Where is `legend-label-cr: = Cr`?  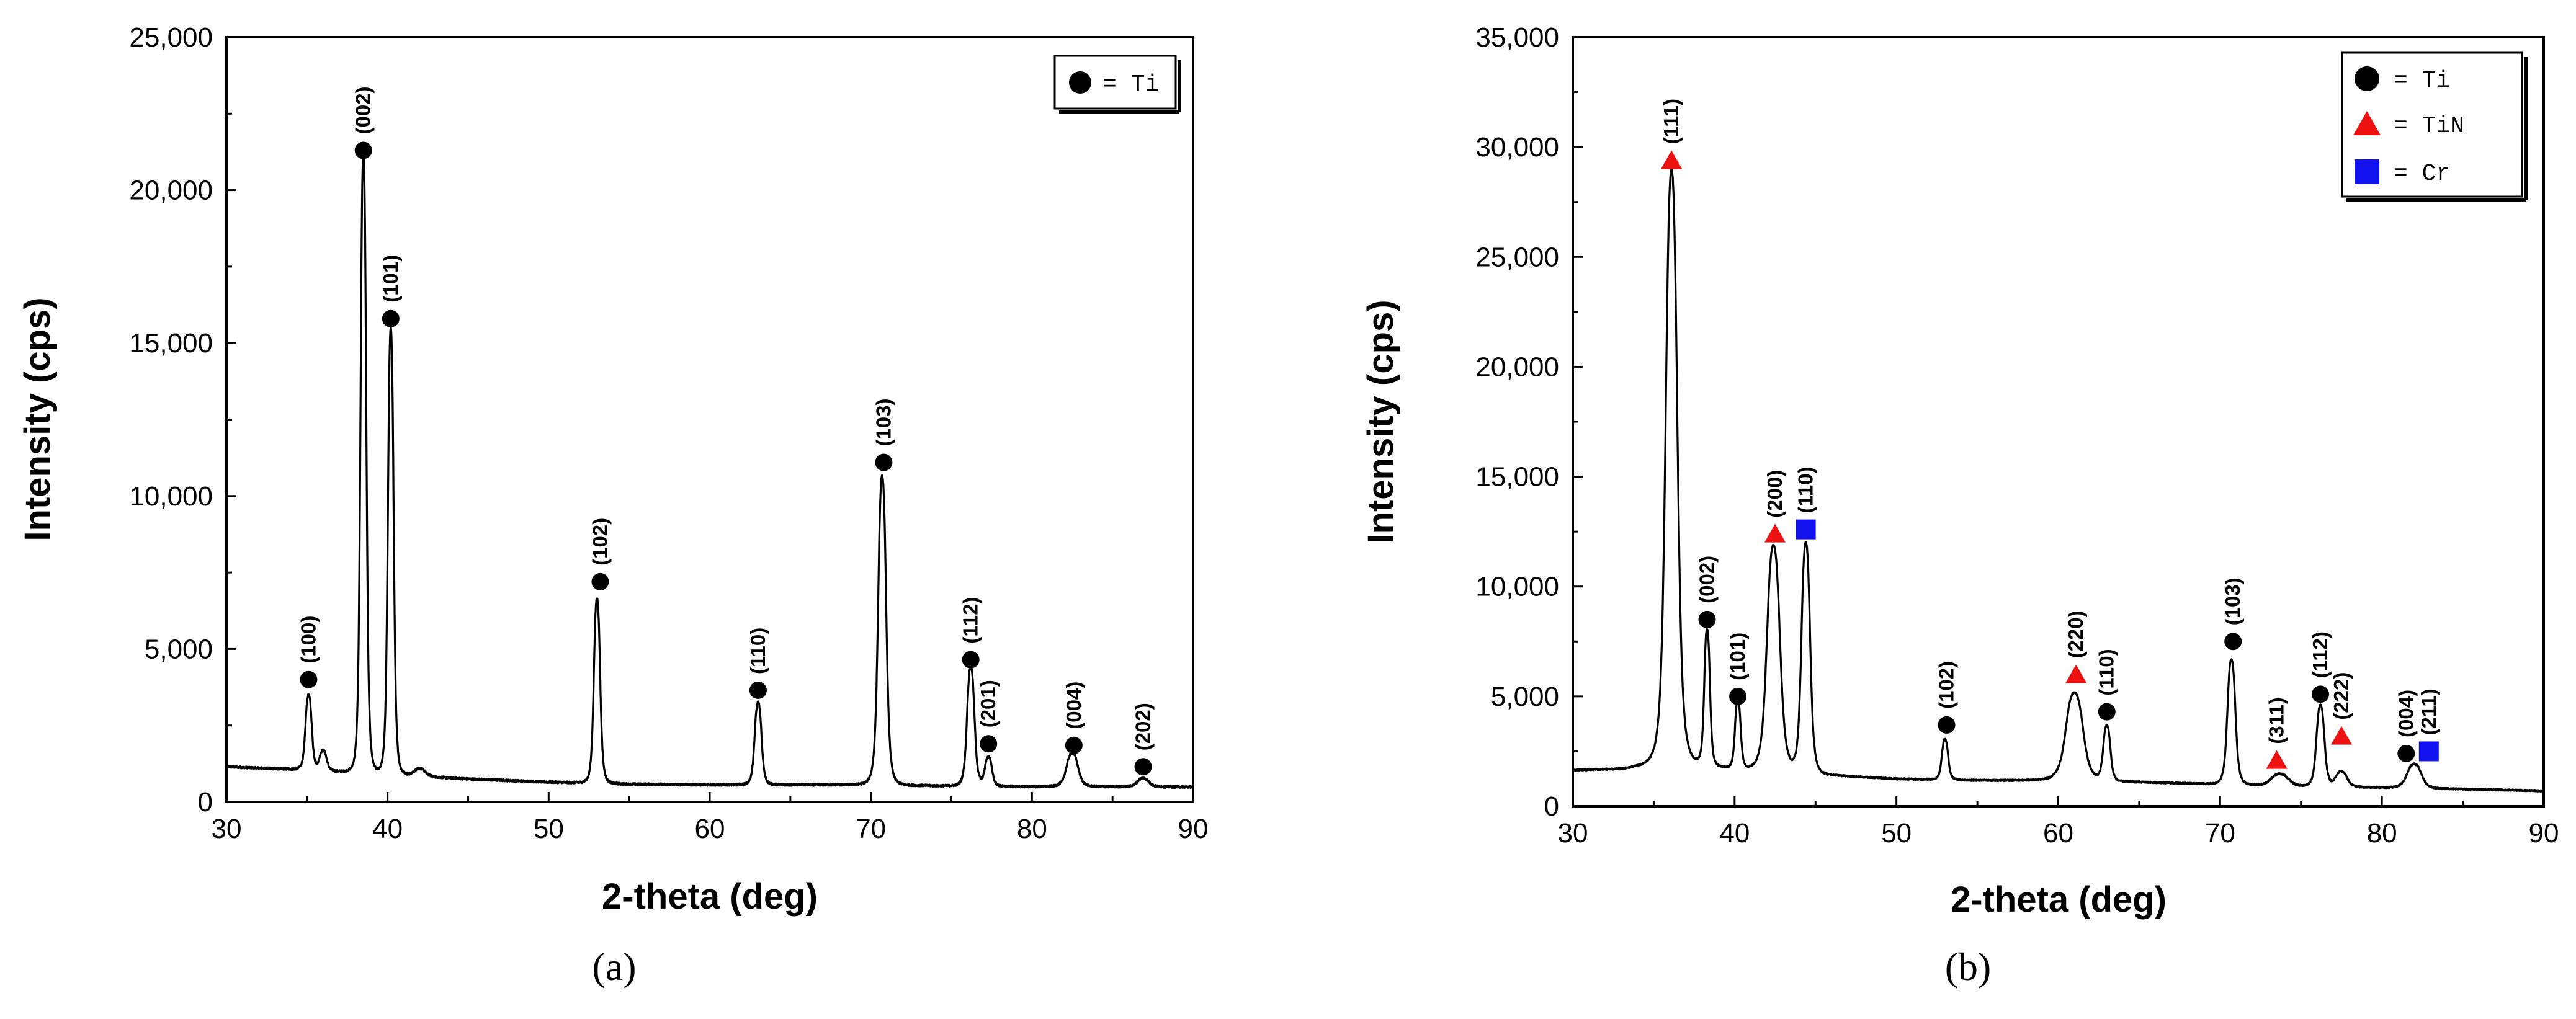 legend-label-cr: = Cr is located at coordinates (2422, 174).